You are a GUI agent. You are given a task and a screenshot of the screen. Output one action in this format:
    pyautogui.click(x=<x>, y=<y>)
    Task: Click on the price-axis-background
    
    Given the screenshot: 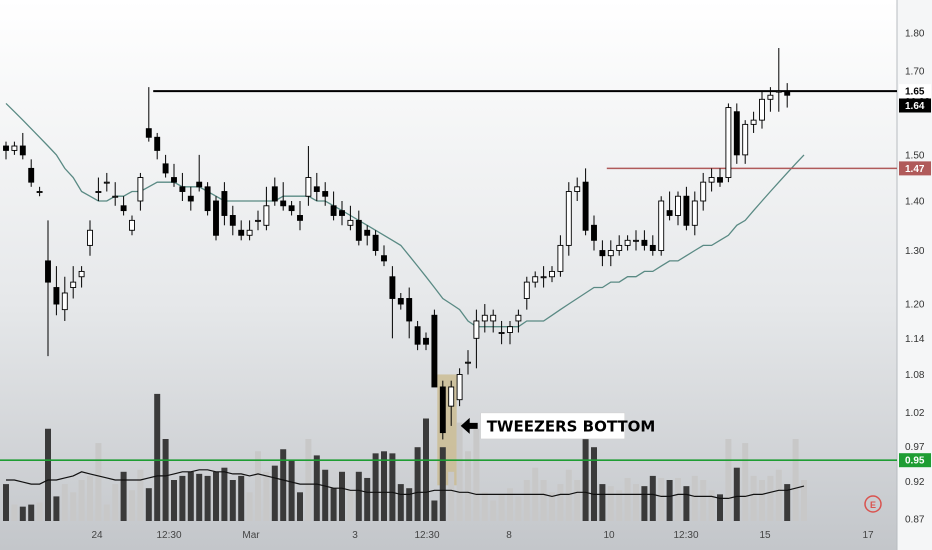 What is the action you would take?
    pyautogui.click(x=914, y=275)
    